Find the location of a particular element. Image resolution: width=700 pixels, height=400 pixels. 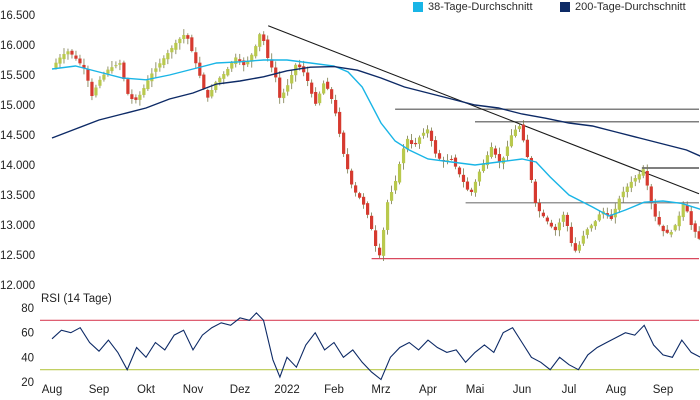

x-tick-label: Okt is located at coordinates (146, 390).